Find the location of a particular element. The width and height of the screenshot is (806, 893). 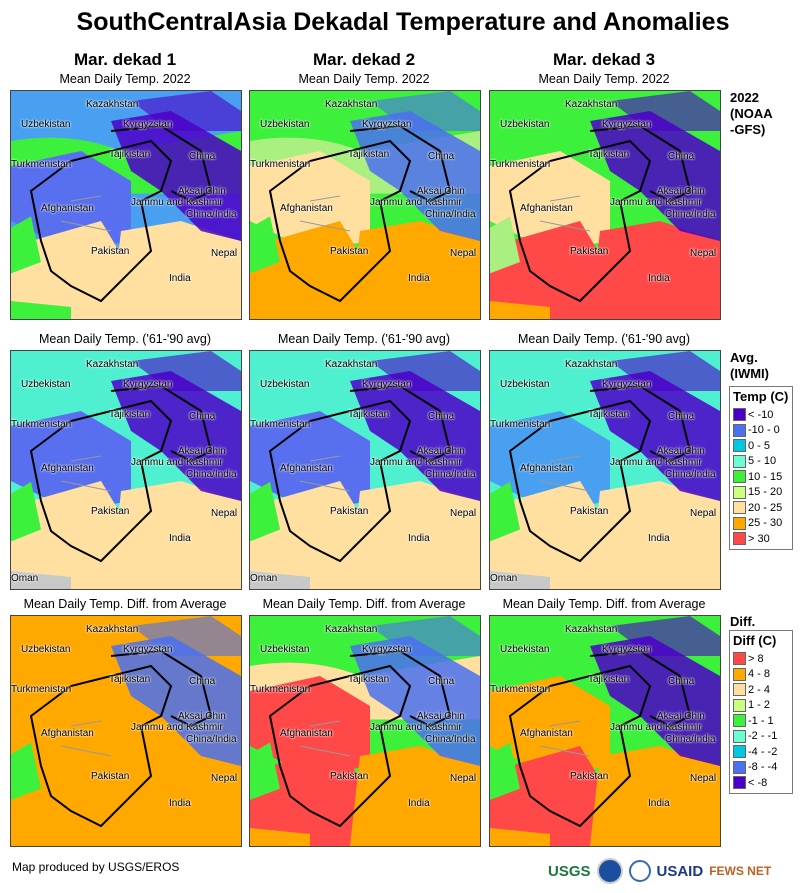

usgs-logo: USGS is located at coordinates (569, 871).